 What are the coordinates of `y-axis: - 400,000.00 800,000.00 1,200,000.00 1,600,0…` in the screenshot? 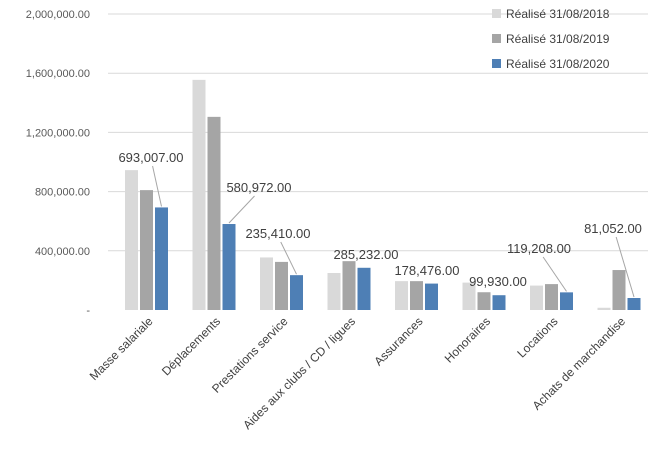 It's located at (58, 163).